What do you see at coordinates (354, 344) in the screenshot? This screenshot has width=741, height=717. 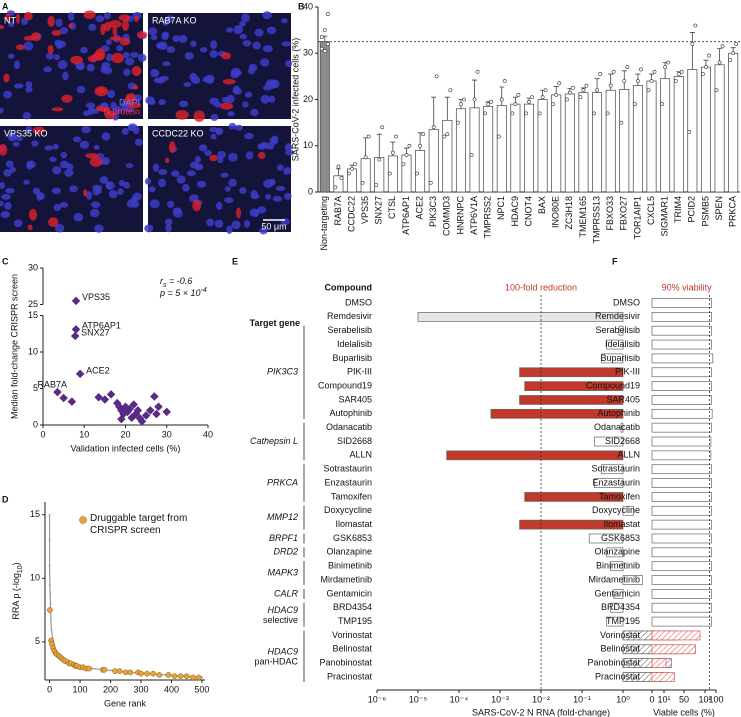 I see `category-label: Idelalisib` at bounding box center [354, 344].